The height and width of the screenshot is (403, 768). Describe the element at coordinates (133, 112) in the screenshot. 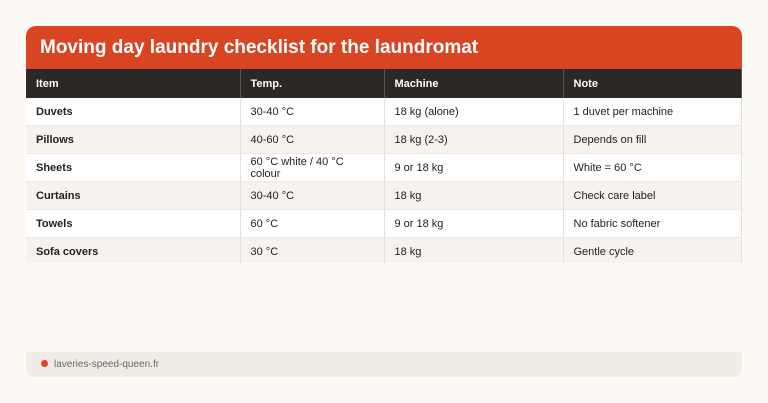

I see `table-cell: Duvets` at that location.